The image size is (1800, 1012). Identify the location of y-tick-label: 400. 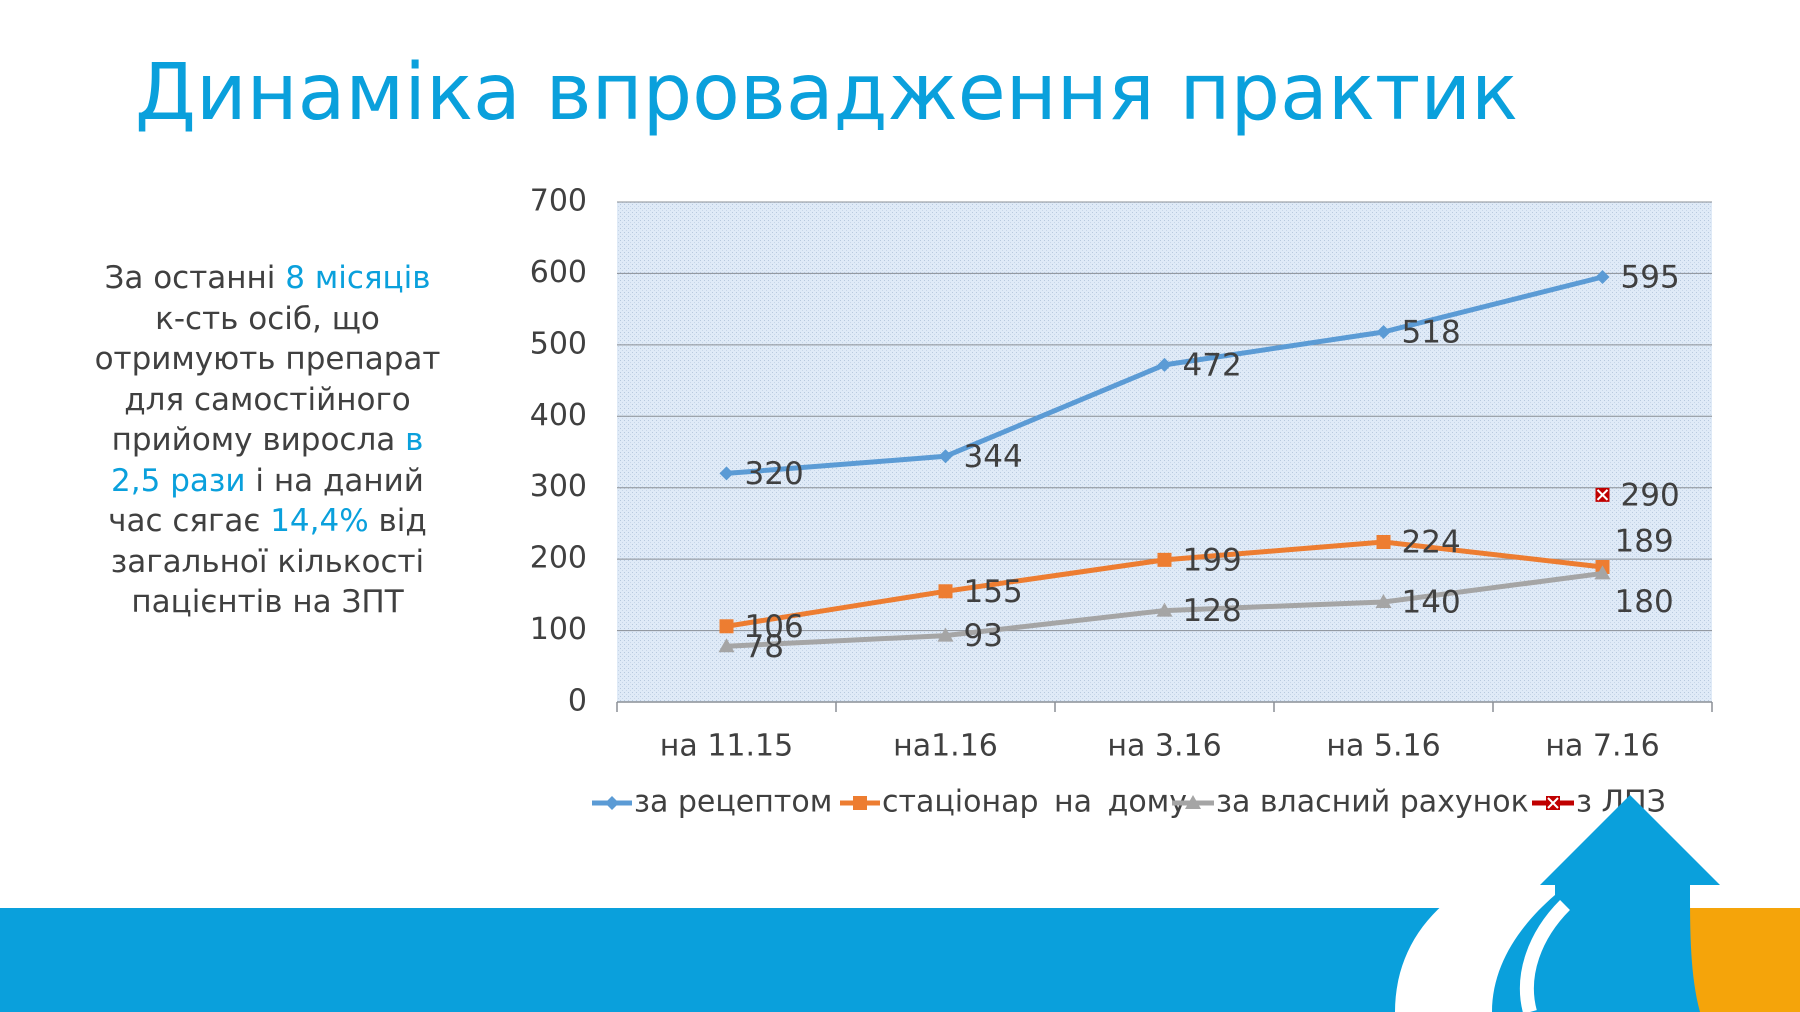
(558, 415).